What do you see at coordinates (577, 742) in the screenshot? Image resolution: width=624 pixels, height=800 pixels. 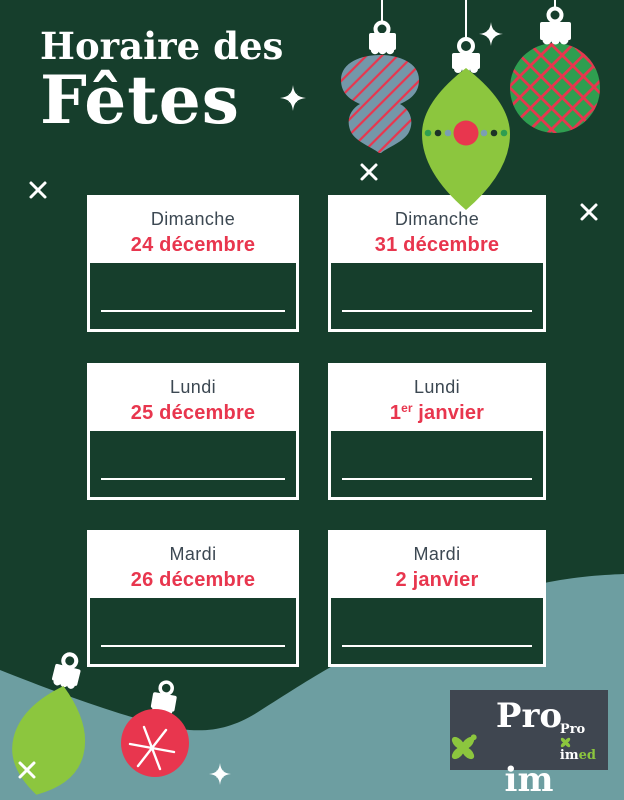 I see `proximed-wordmark: Pro imed` at bounding box center [577, 742].